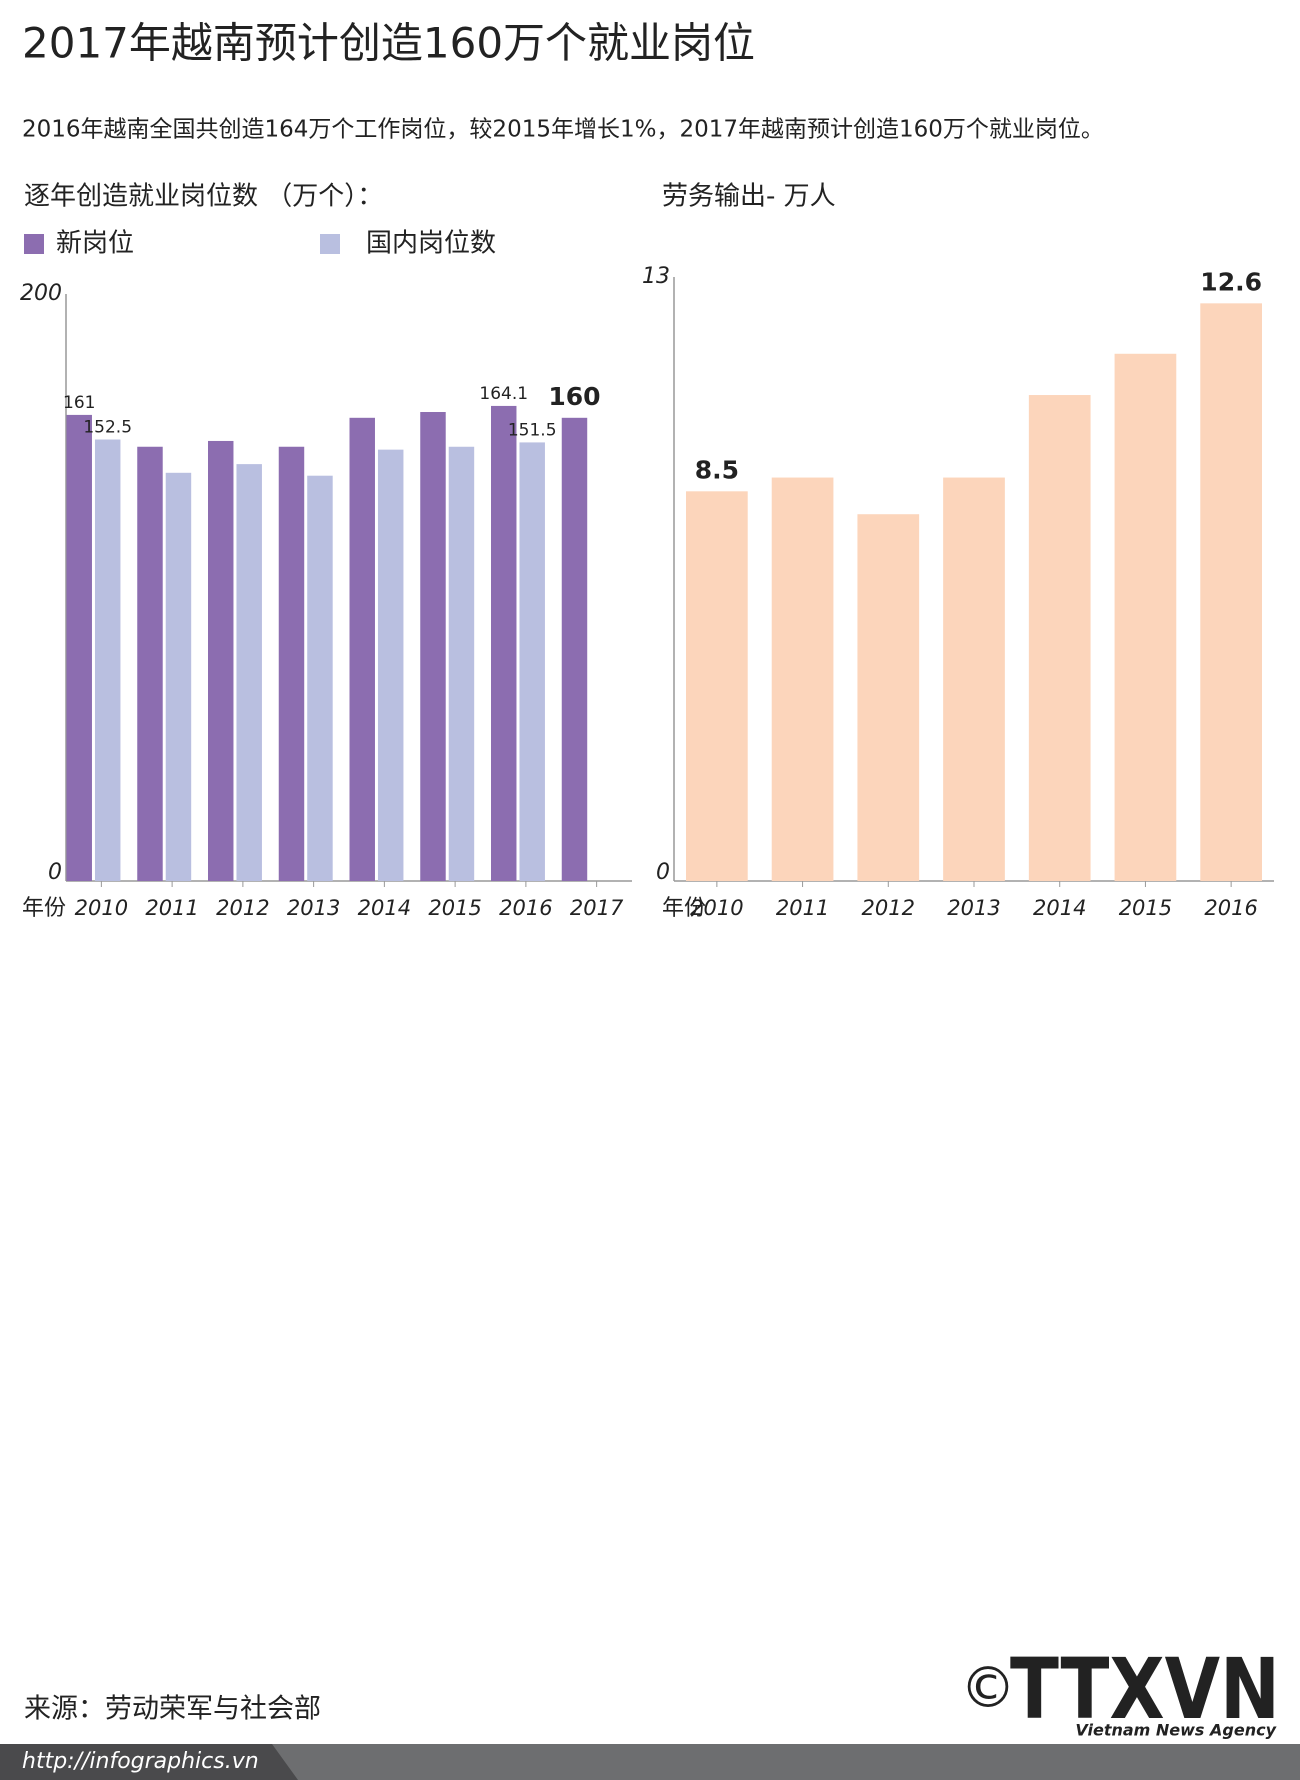 This screenshot has height=1780, width=1300. I want to click on chart-title: 逐年创造就业岗位数 （万个）：, so click(203, 197).